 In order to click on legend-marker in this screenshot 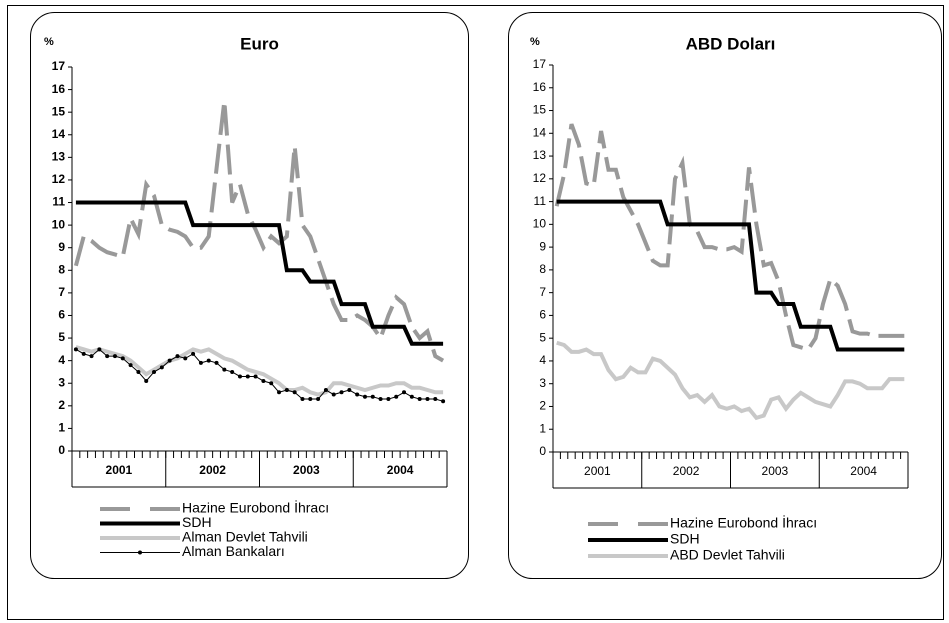, I will do `click(140, 552)`.